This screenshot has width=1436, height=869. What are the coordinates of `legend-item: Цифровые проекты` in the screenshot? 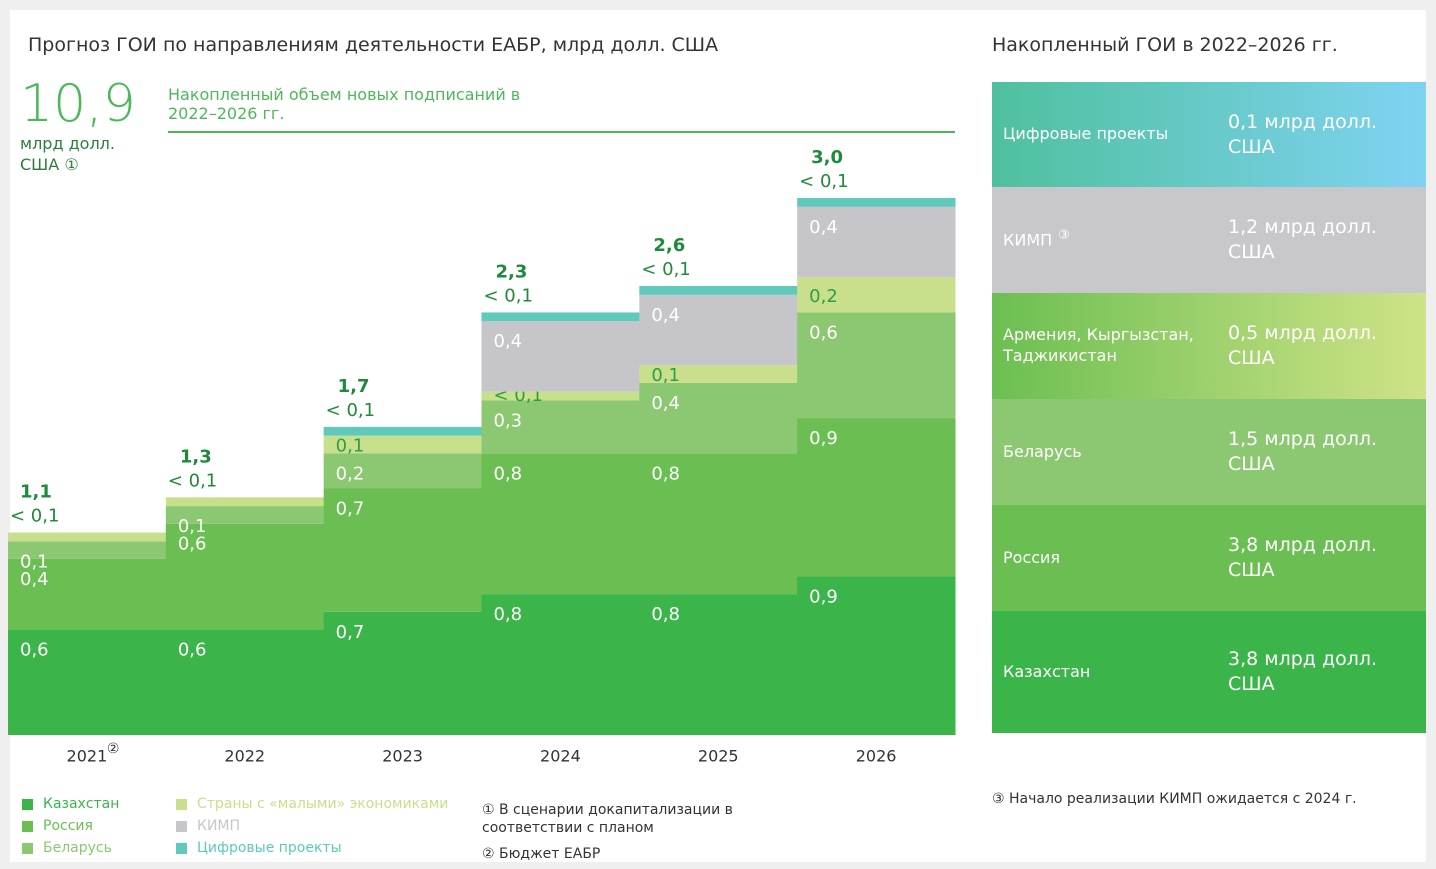 It's located at (259, 848).